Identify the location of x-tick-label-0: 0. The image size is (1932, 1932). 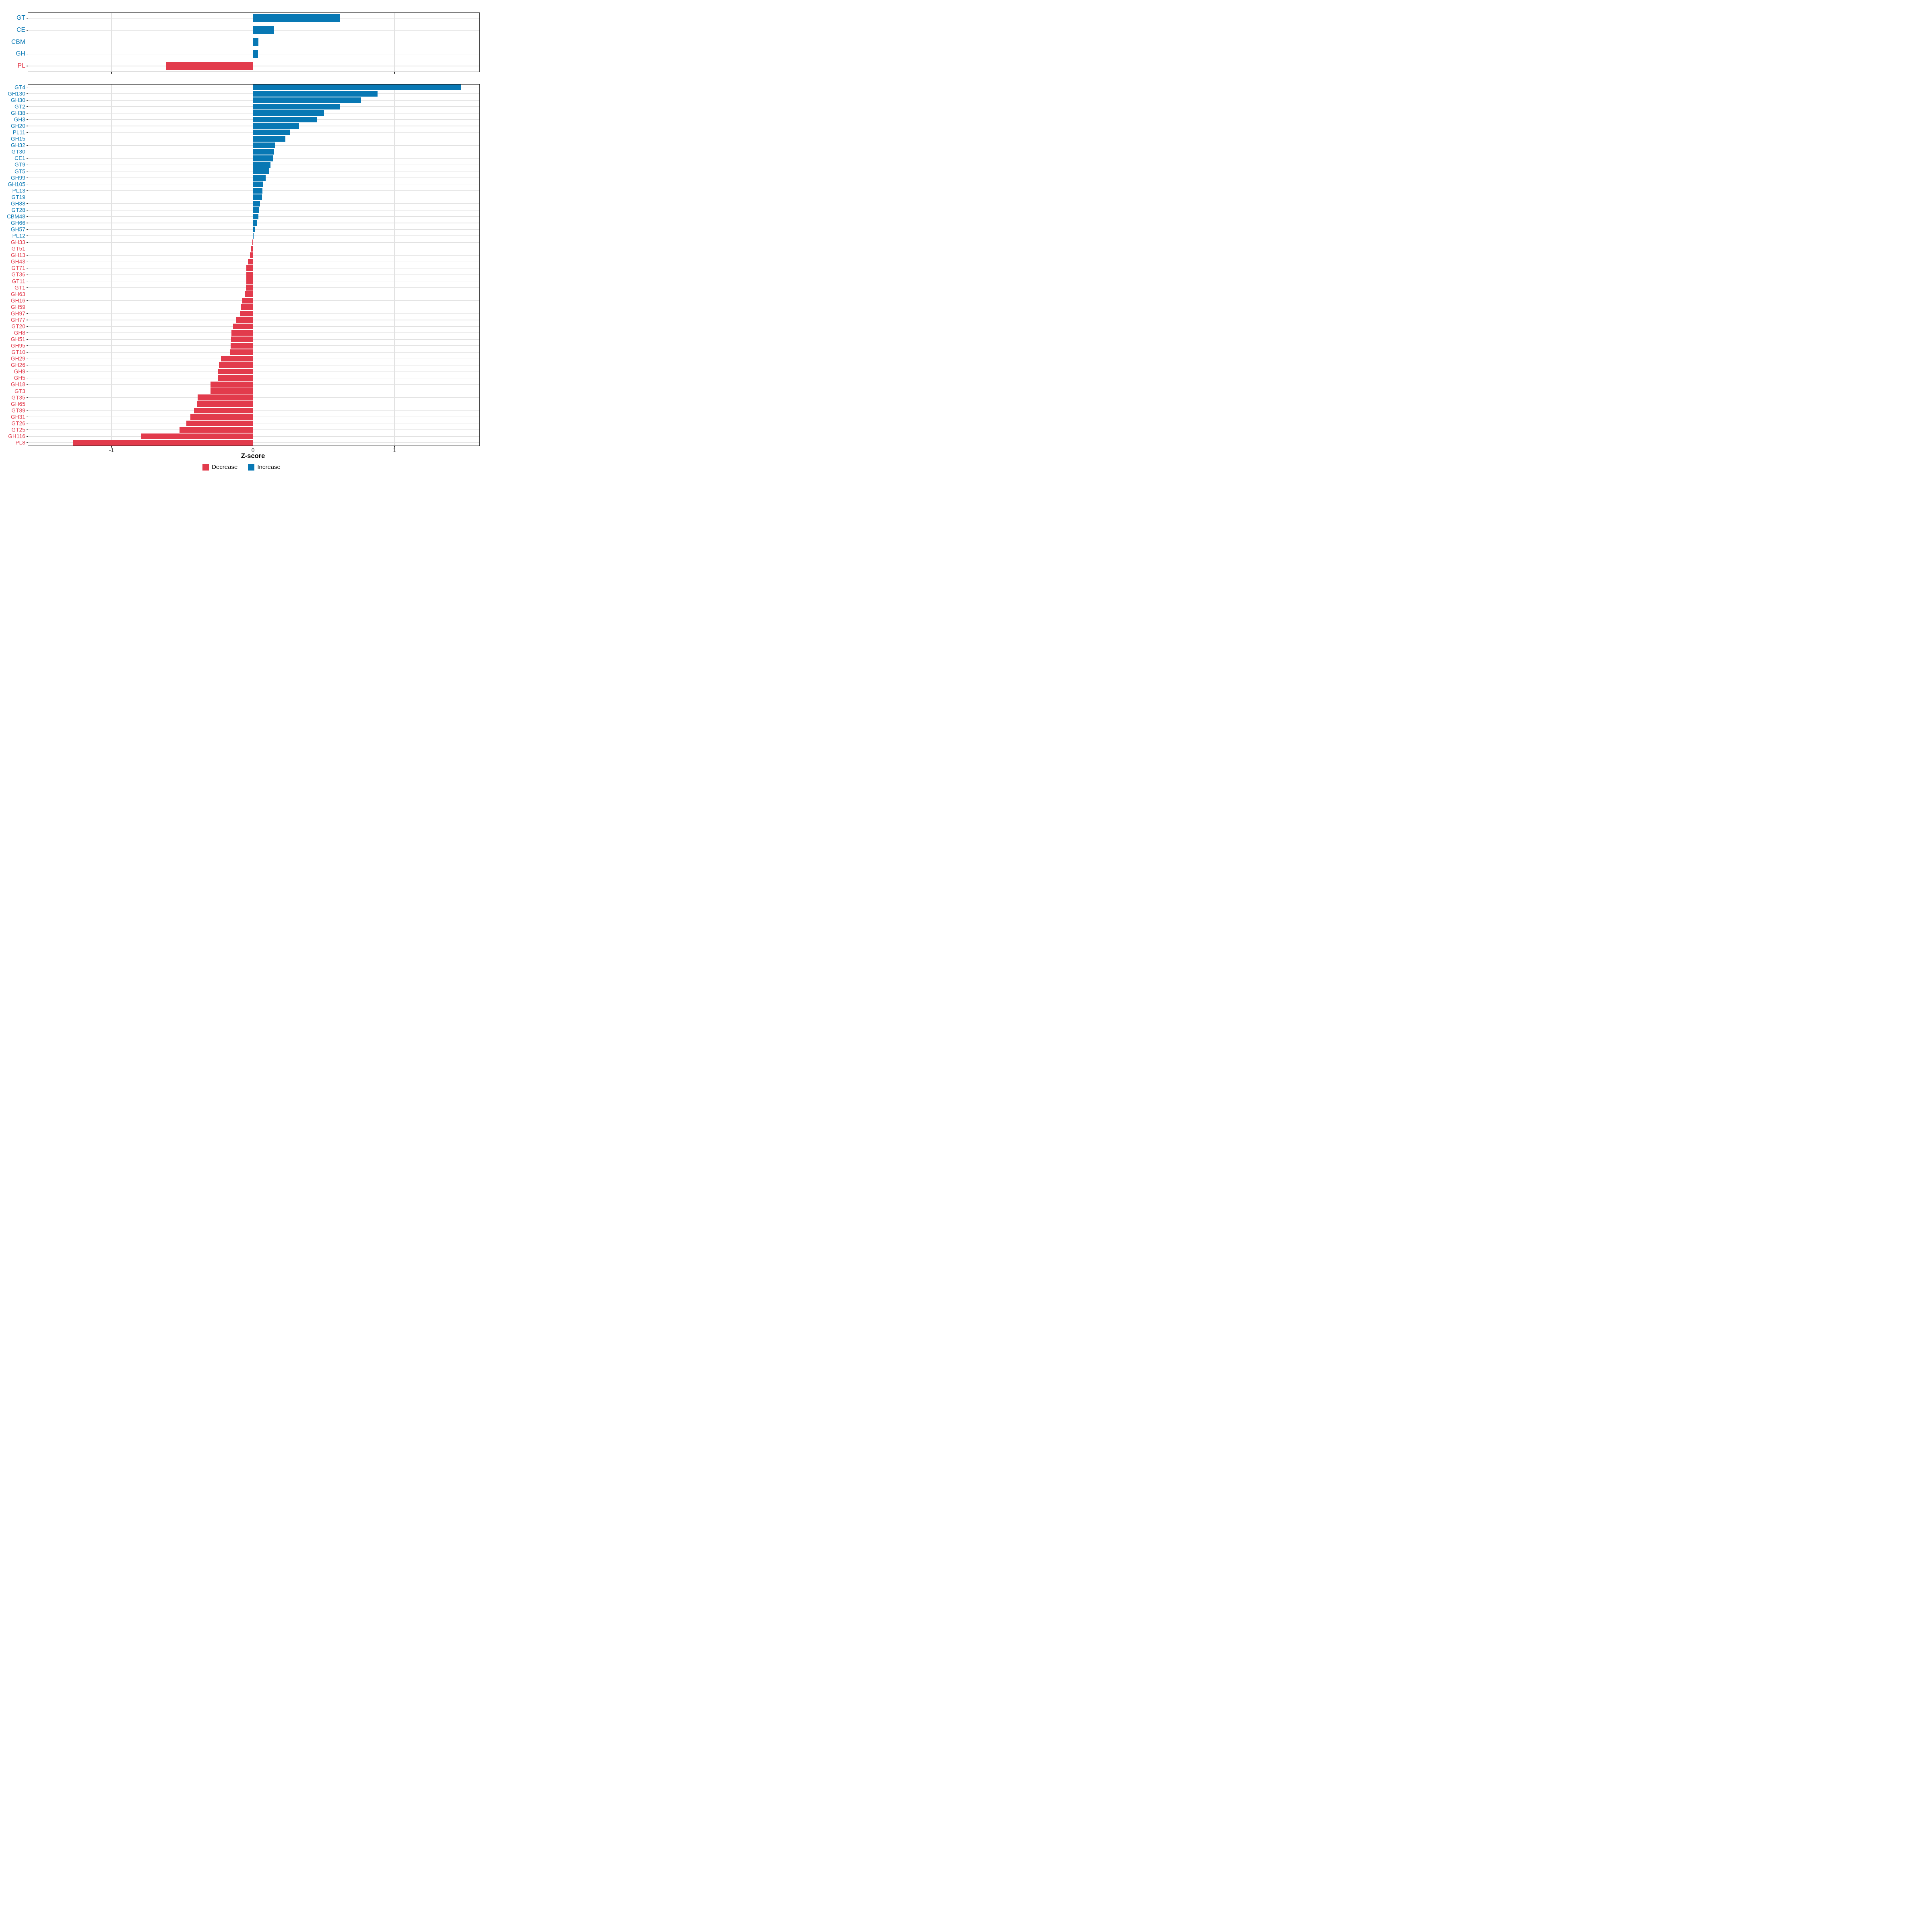
(253, 450).